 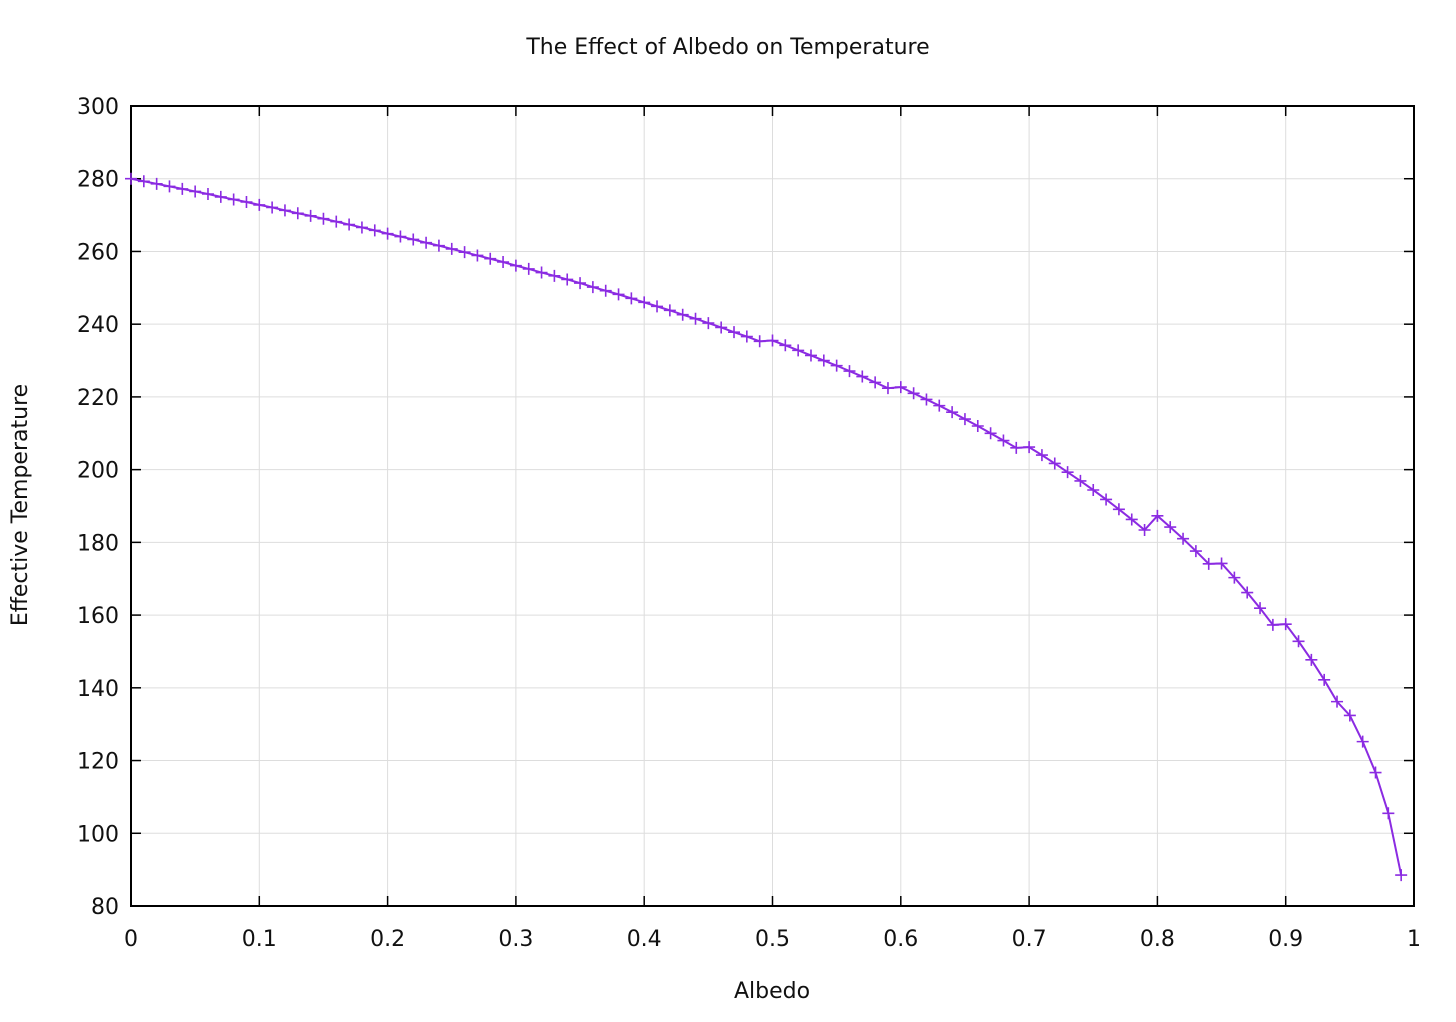 What do you see at coordinates (387, 939) in the screenshot?
I see `x-tick-label: 0.2` at bounding box center [387, 939].